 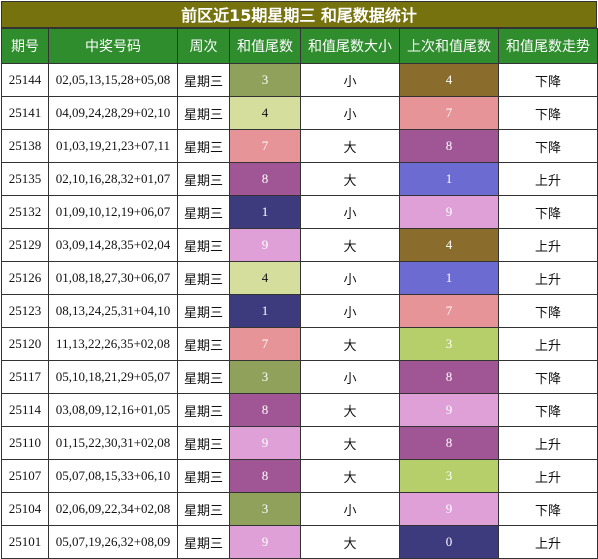 I want to click on issue-cell: 25129, so click(x=25, y=245).